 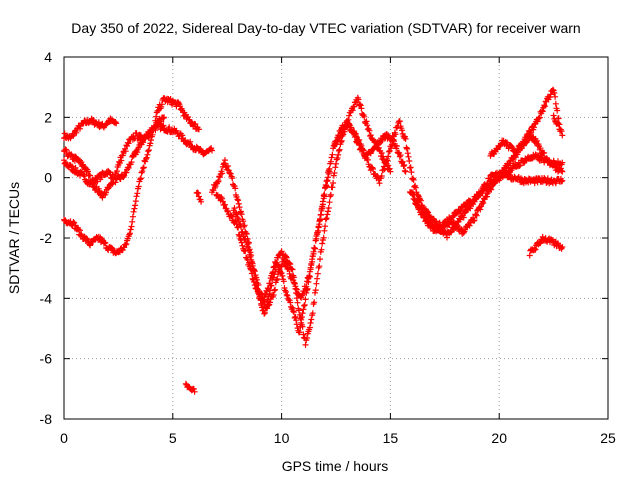 I want to click on x-tick-label: 25, so click(x=608, y=438).